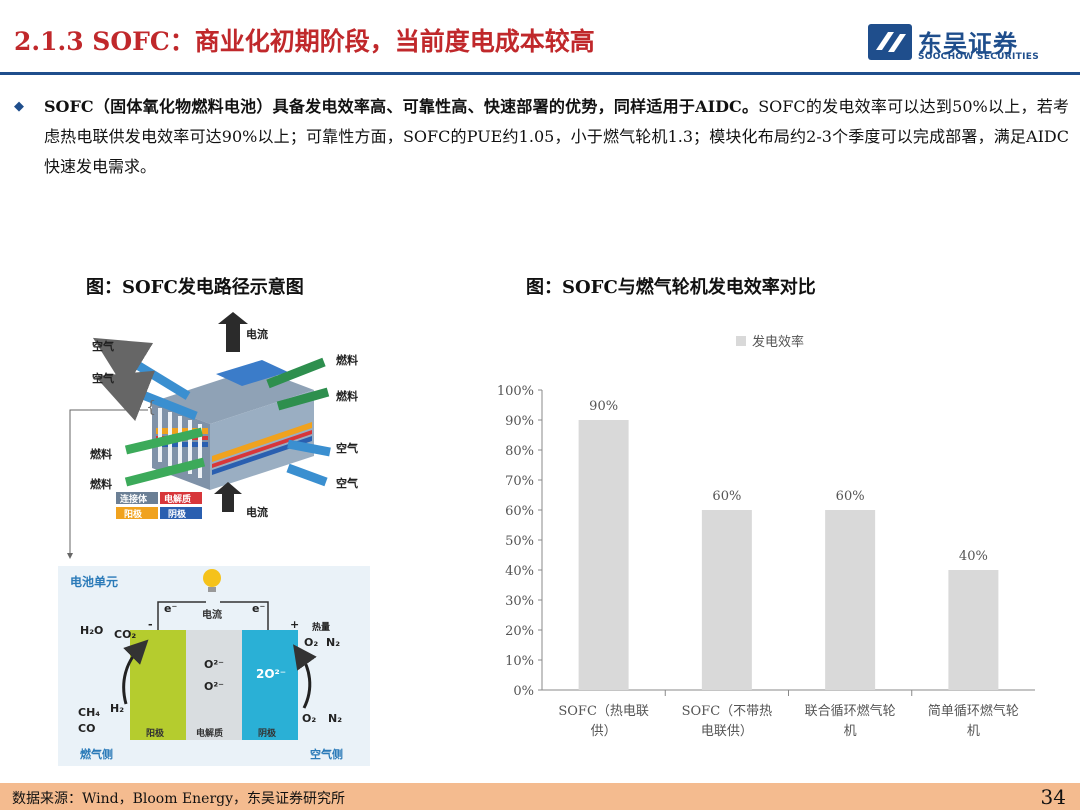 This screenshot has width=1080, height=810. Describe the element at coordinates (305, 676) in the screenshot. I see `air-flow-arrow-icon` at that location.